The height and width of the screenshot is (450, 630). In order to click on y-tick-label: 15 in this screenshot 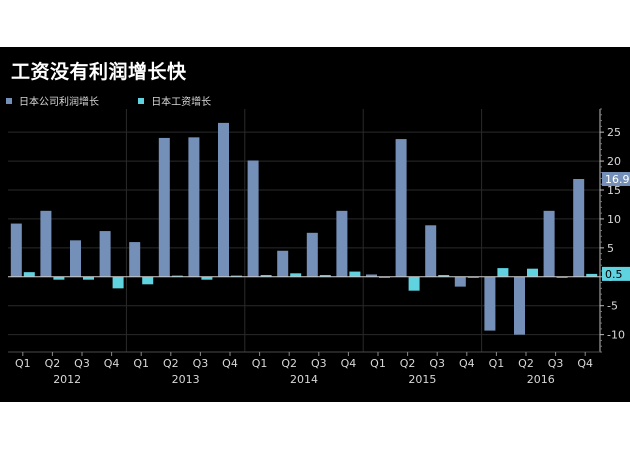, I will do `click(614, 190)`.